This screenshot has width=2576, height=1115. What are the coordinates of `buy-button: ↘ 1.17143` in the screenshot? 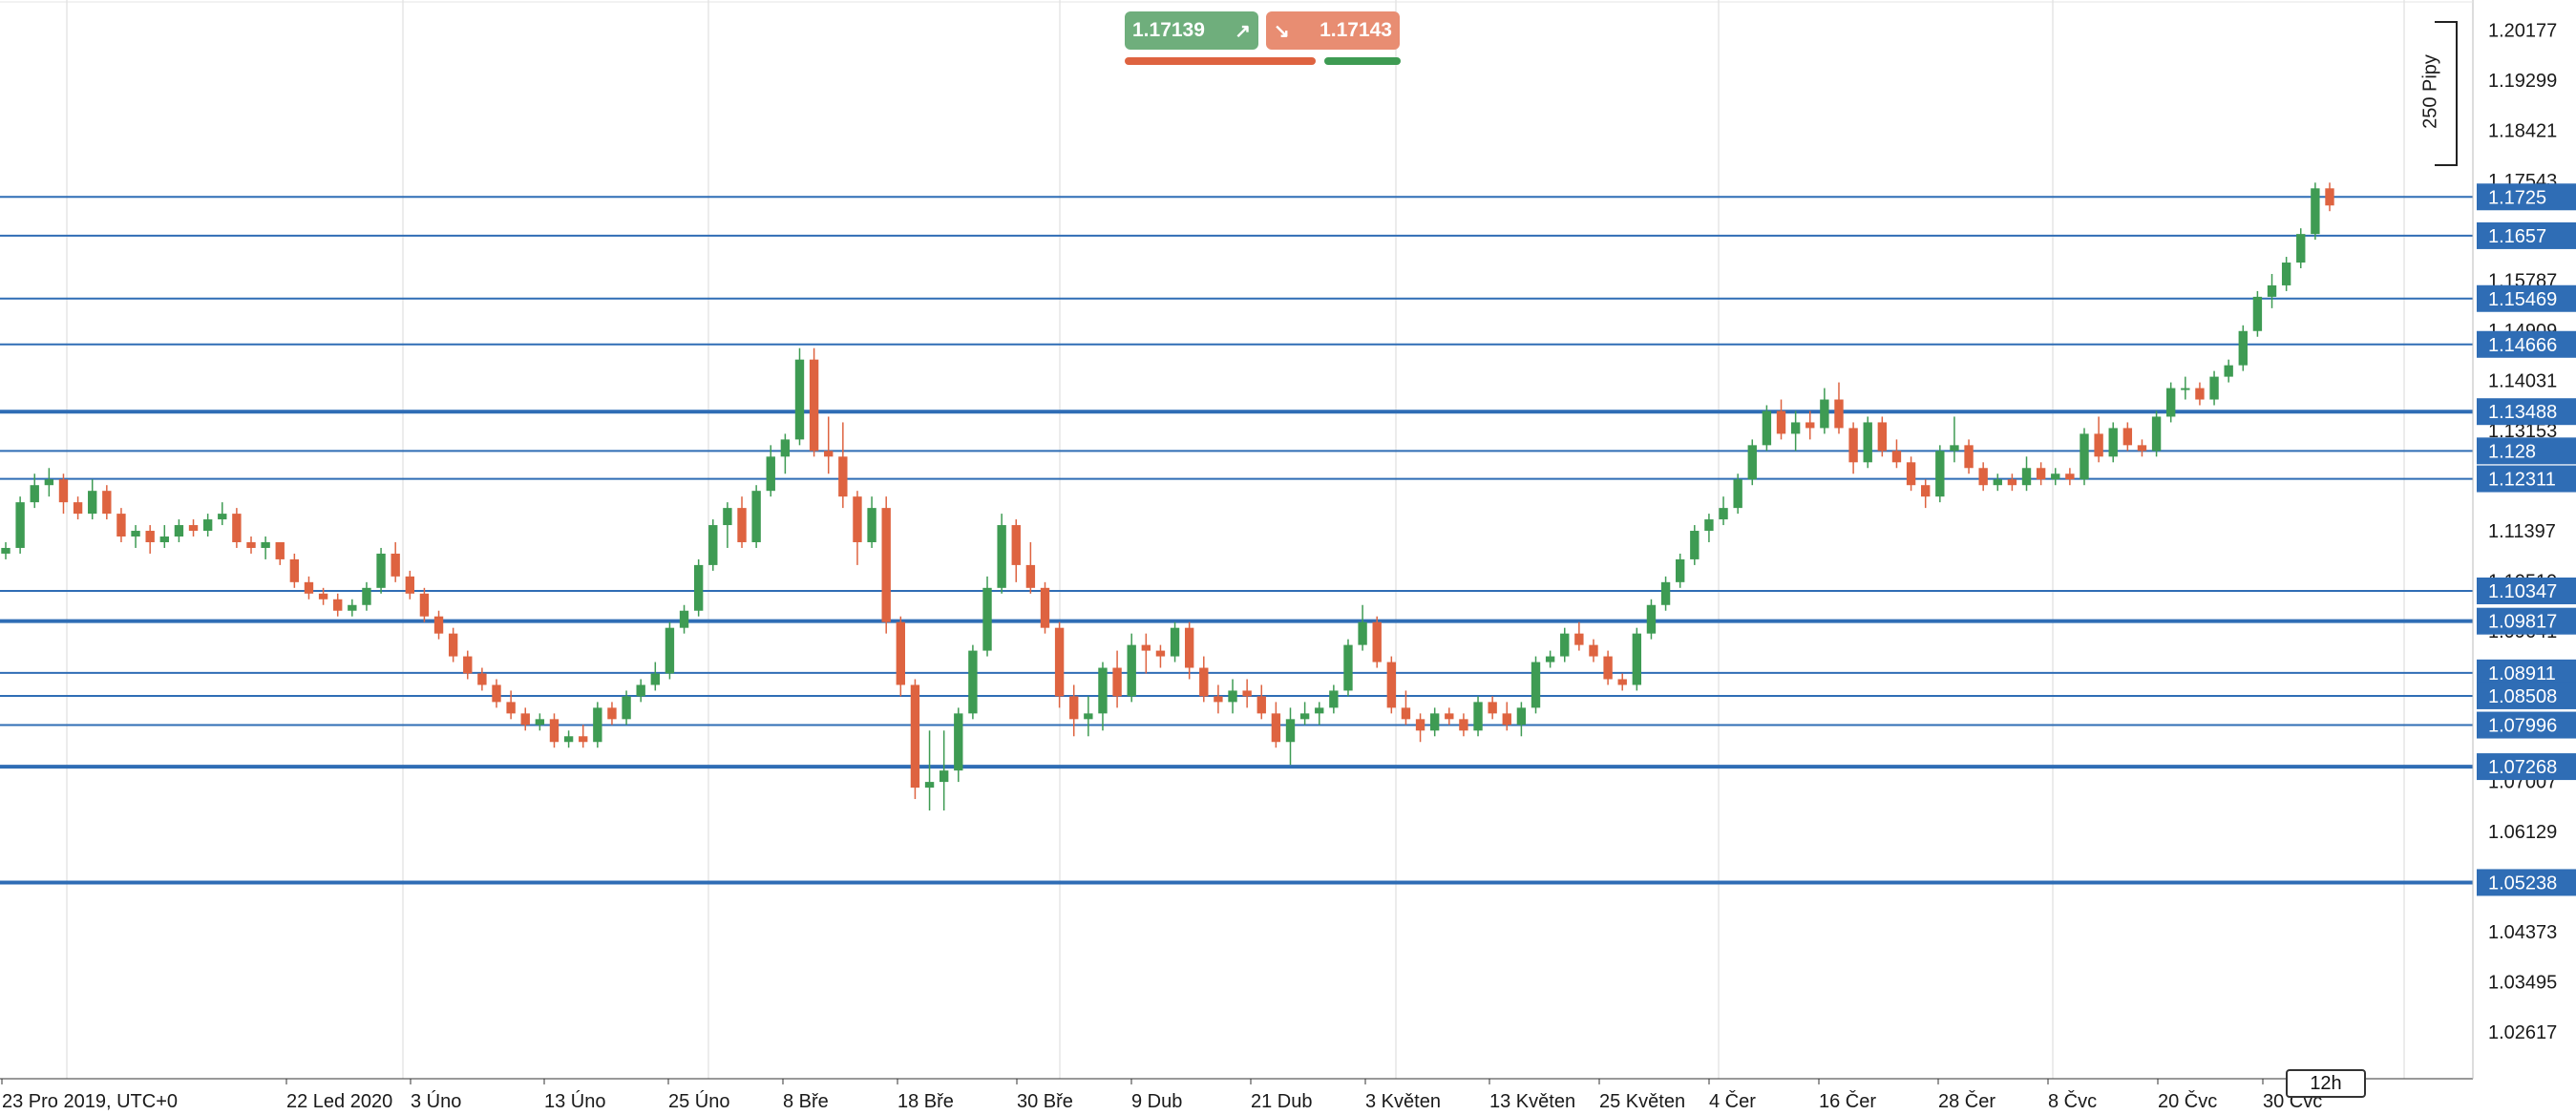 It's located at (1333, 30).